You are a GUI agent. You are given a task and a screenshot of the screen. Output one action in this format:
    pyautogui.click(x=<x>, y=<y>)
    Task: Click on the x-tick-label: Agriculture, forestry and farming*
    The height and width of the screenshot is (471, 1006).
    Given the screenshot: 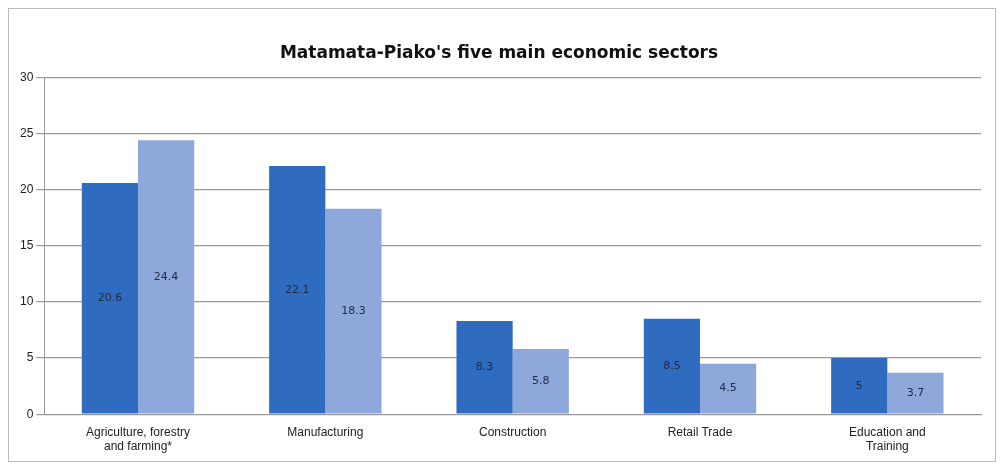 What is the action you would take?
    pyautogui.click(x=138, y=439)
    